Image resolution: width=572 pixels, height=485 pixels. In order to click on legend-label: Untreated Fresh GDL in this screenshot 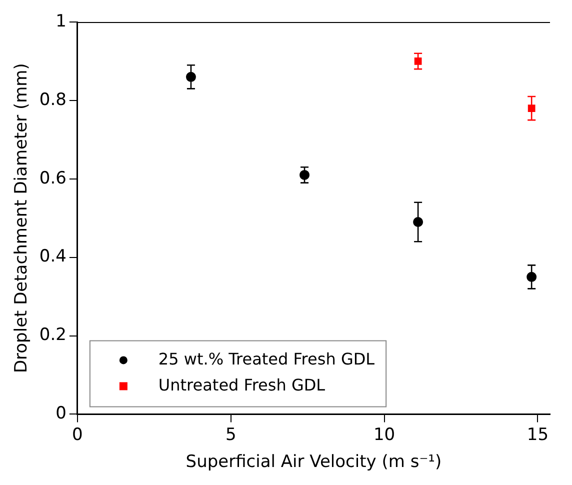, I will do `click(242, 384)`.